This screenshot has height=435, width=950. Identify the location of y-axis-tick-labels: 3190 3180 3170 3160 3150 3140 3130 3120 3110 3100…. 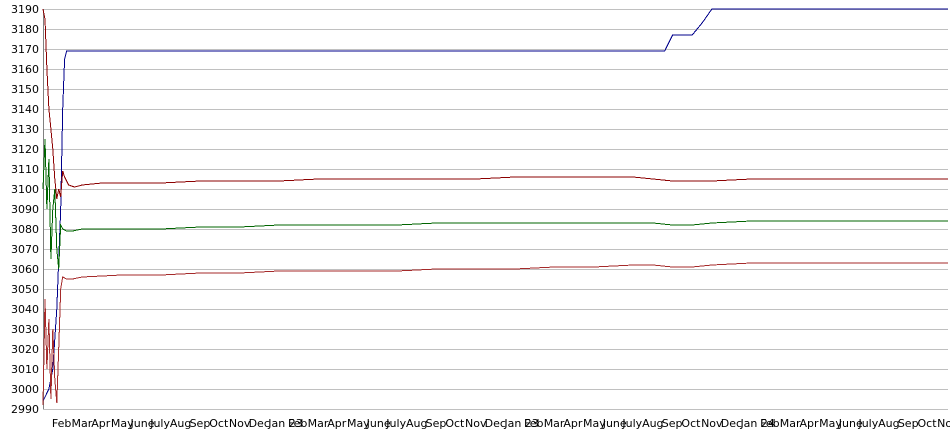
(25, 209).